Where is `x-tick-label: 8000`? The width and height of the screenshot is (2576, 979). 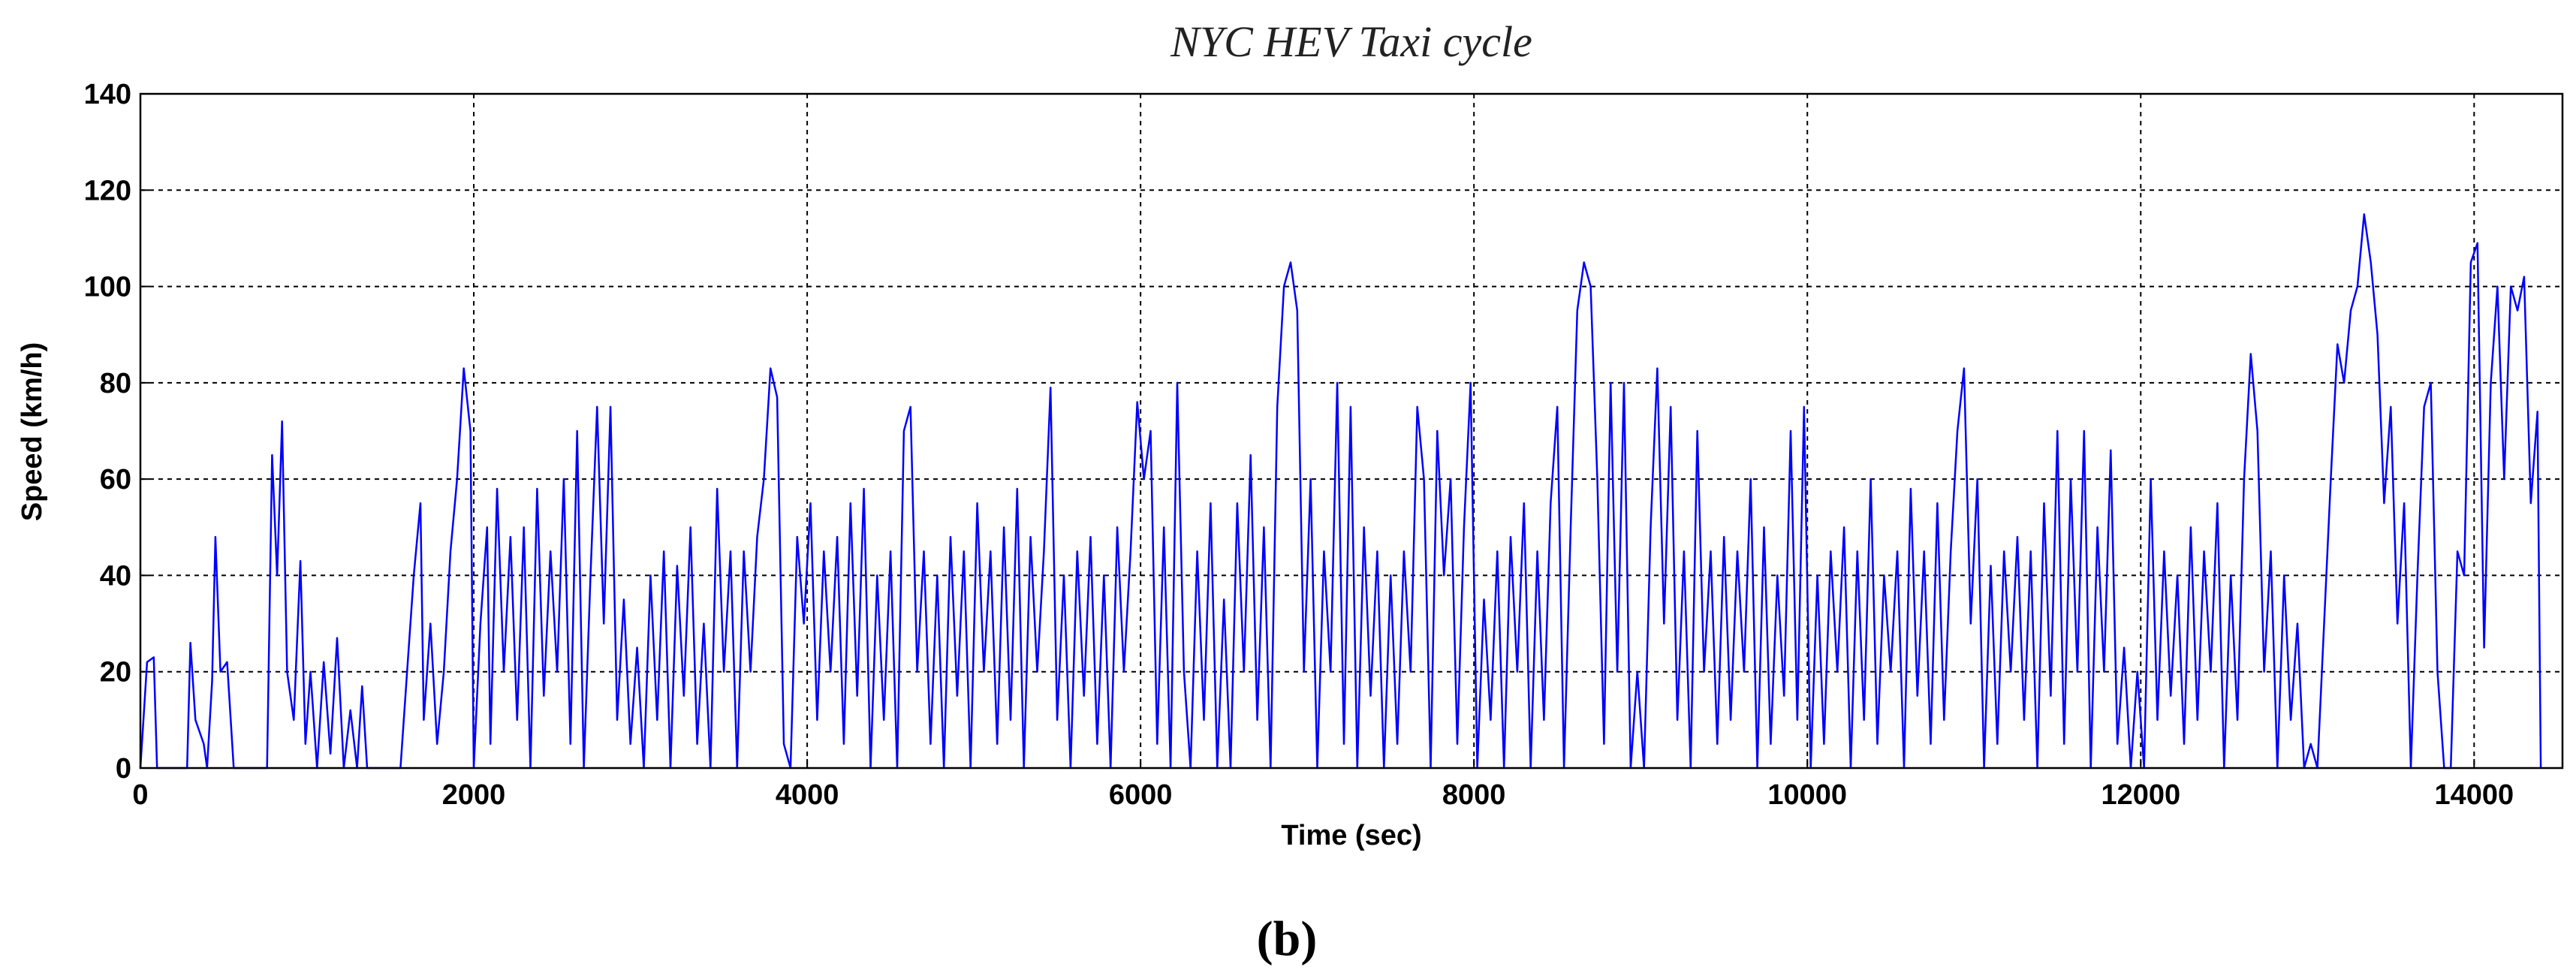
x-tick-label: 8000 is located at coordinates (1474, 795).